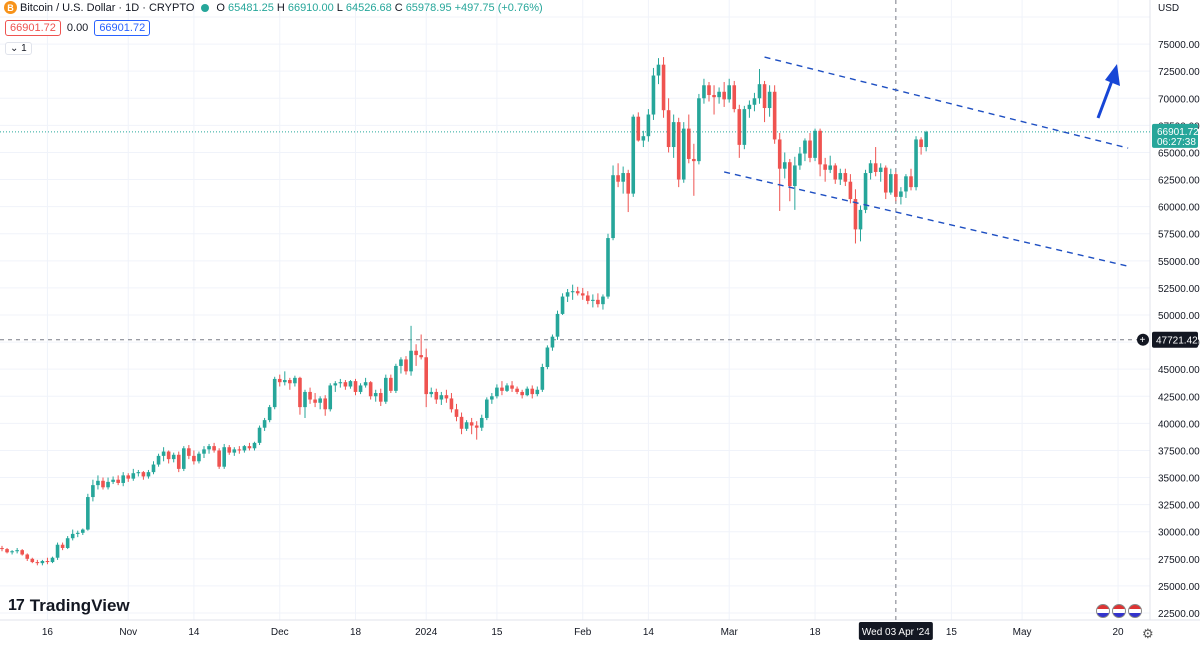 The height and width of the screenshot is (647, 1200). What do you see at coordinates (1169, 8) in the screenshot?
I see `currency-label: USD` at bounding box center [1169, 8].